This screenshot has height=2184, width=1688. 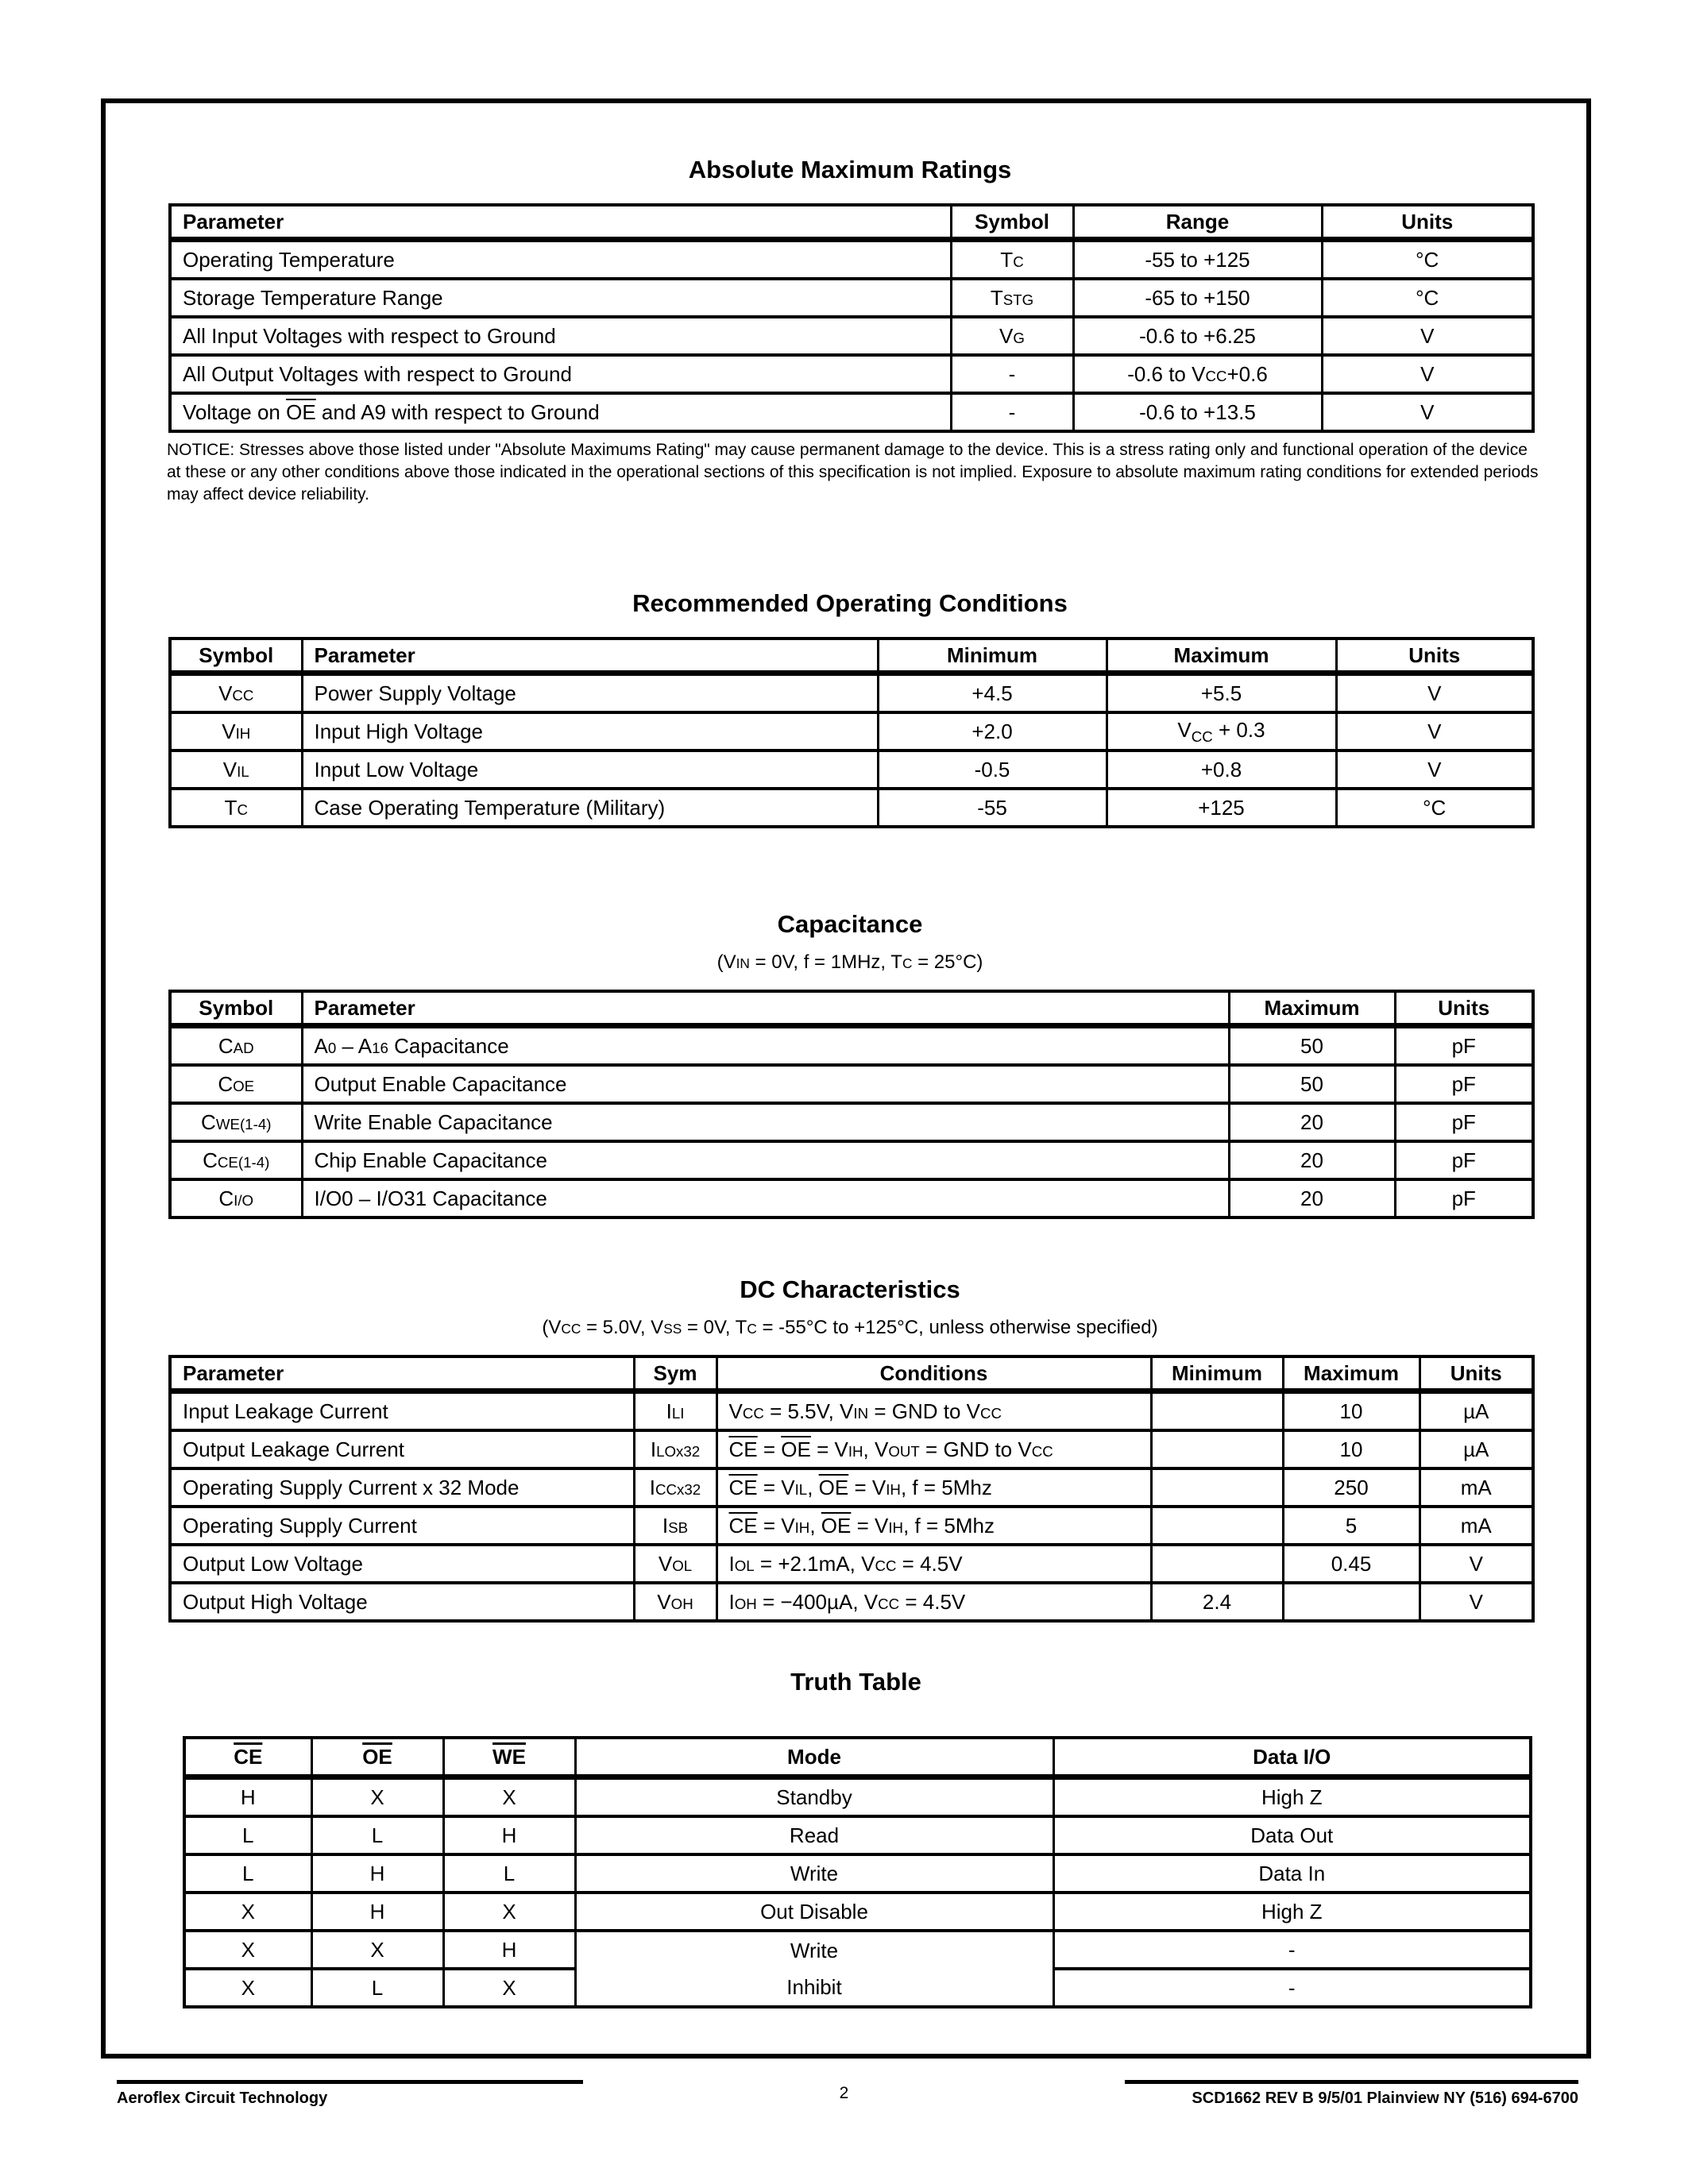 I want to click on parameter-cell: Output Leakage Current, so click(x=401, y=1449).